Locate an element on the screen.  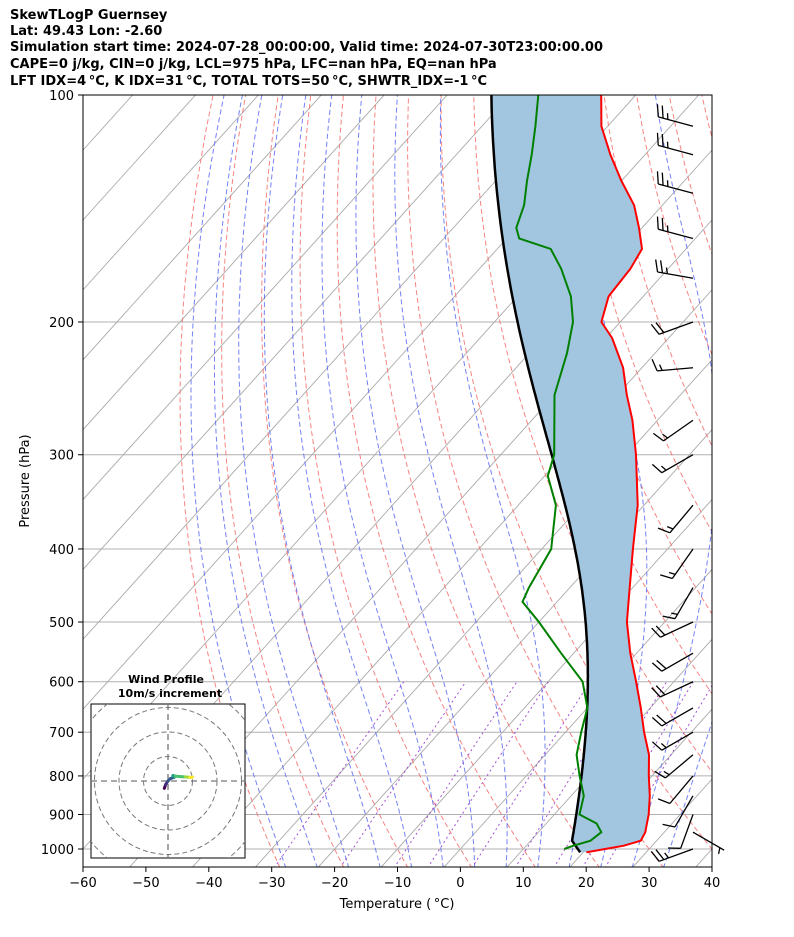
hodograph-inset: Wind Profile 10m/s increment is located at coordinates (168, 766).